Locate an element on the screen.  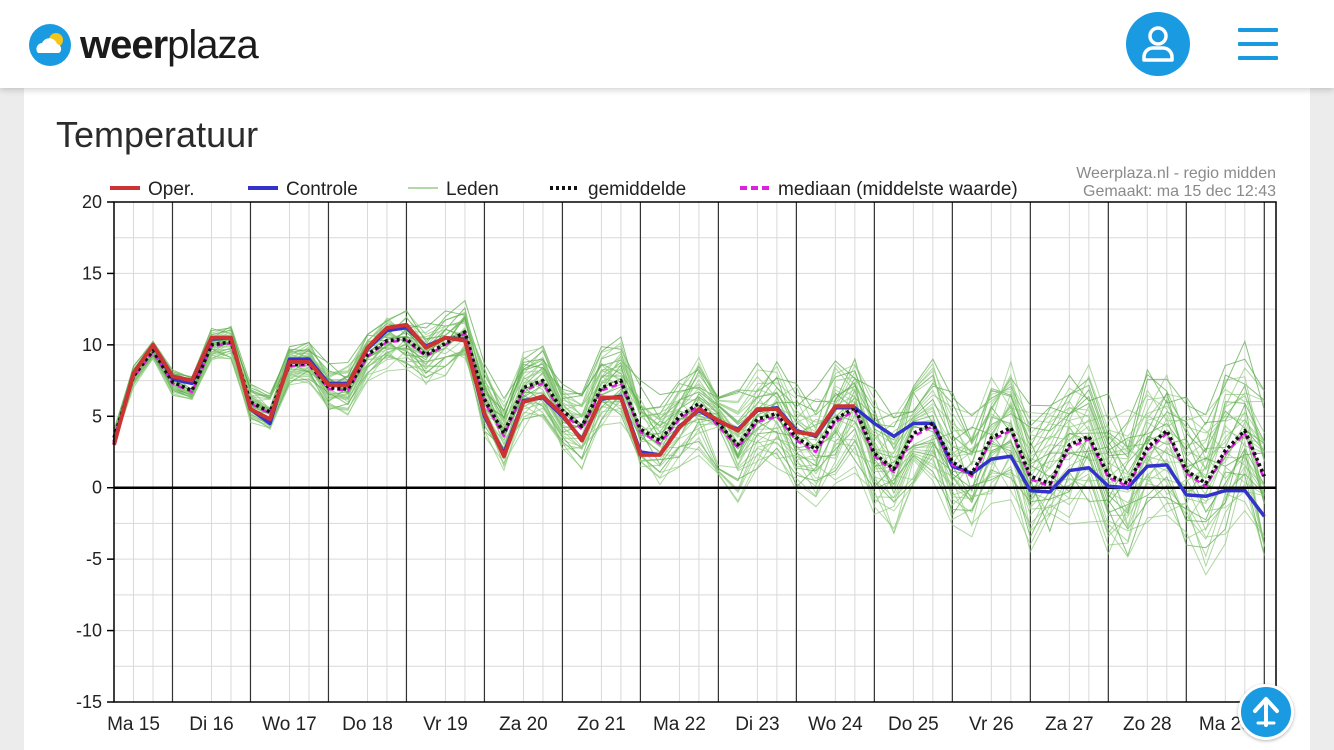
y-tick-label: -5 is located at coordinates (94, 559).